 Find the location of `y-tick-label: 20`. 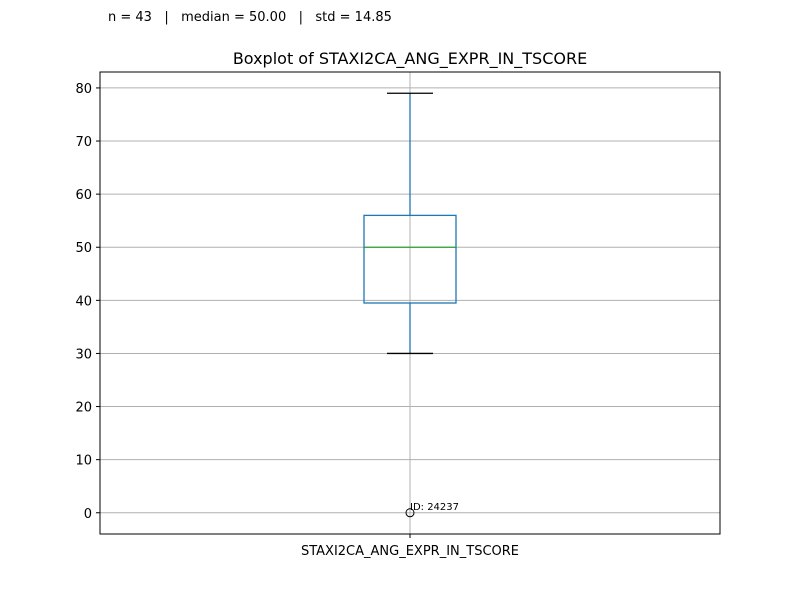

y-tick-label: 20 is located at coordinates (83, 408).